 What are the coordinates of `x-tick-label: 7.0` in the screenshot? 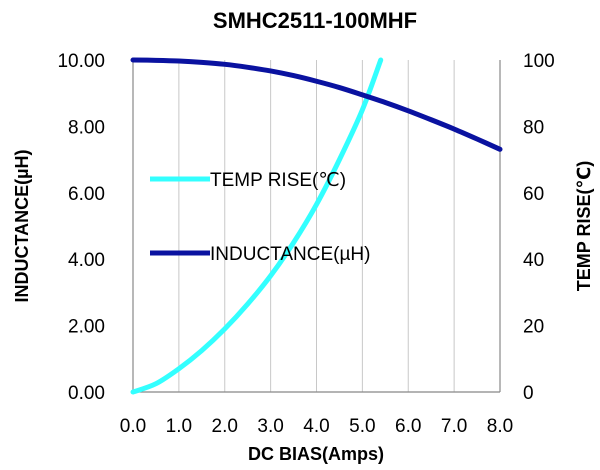 It's located at (454, 426).